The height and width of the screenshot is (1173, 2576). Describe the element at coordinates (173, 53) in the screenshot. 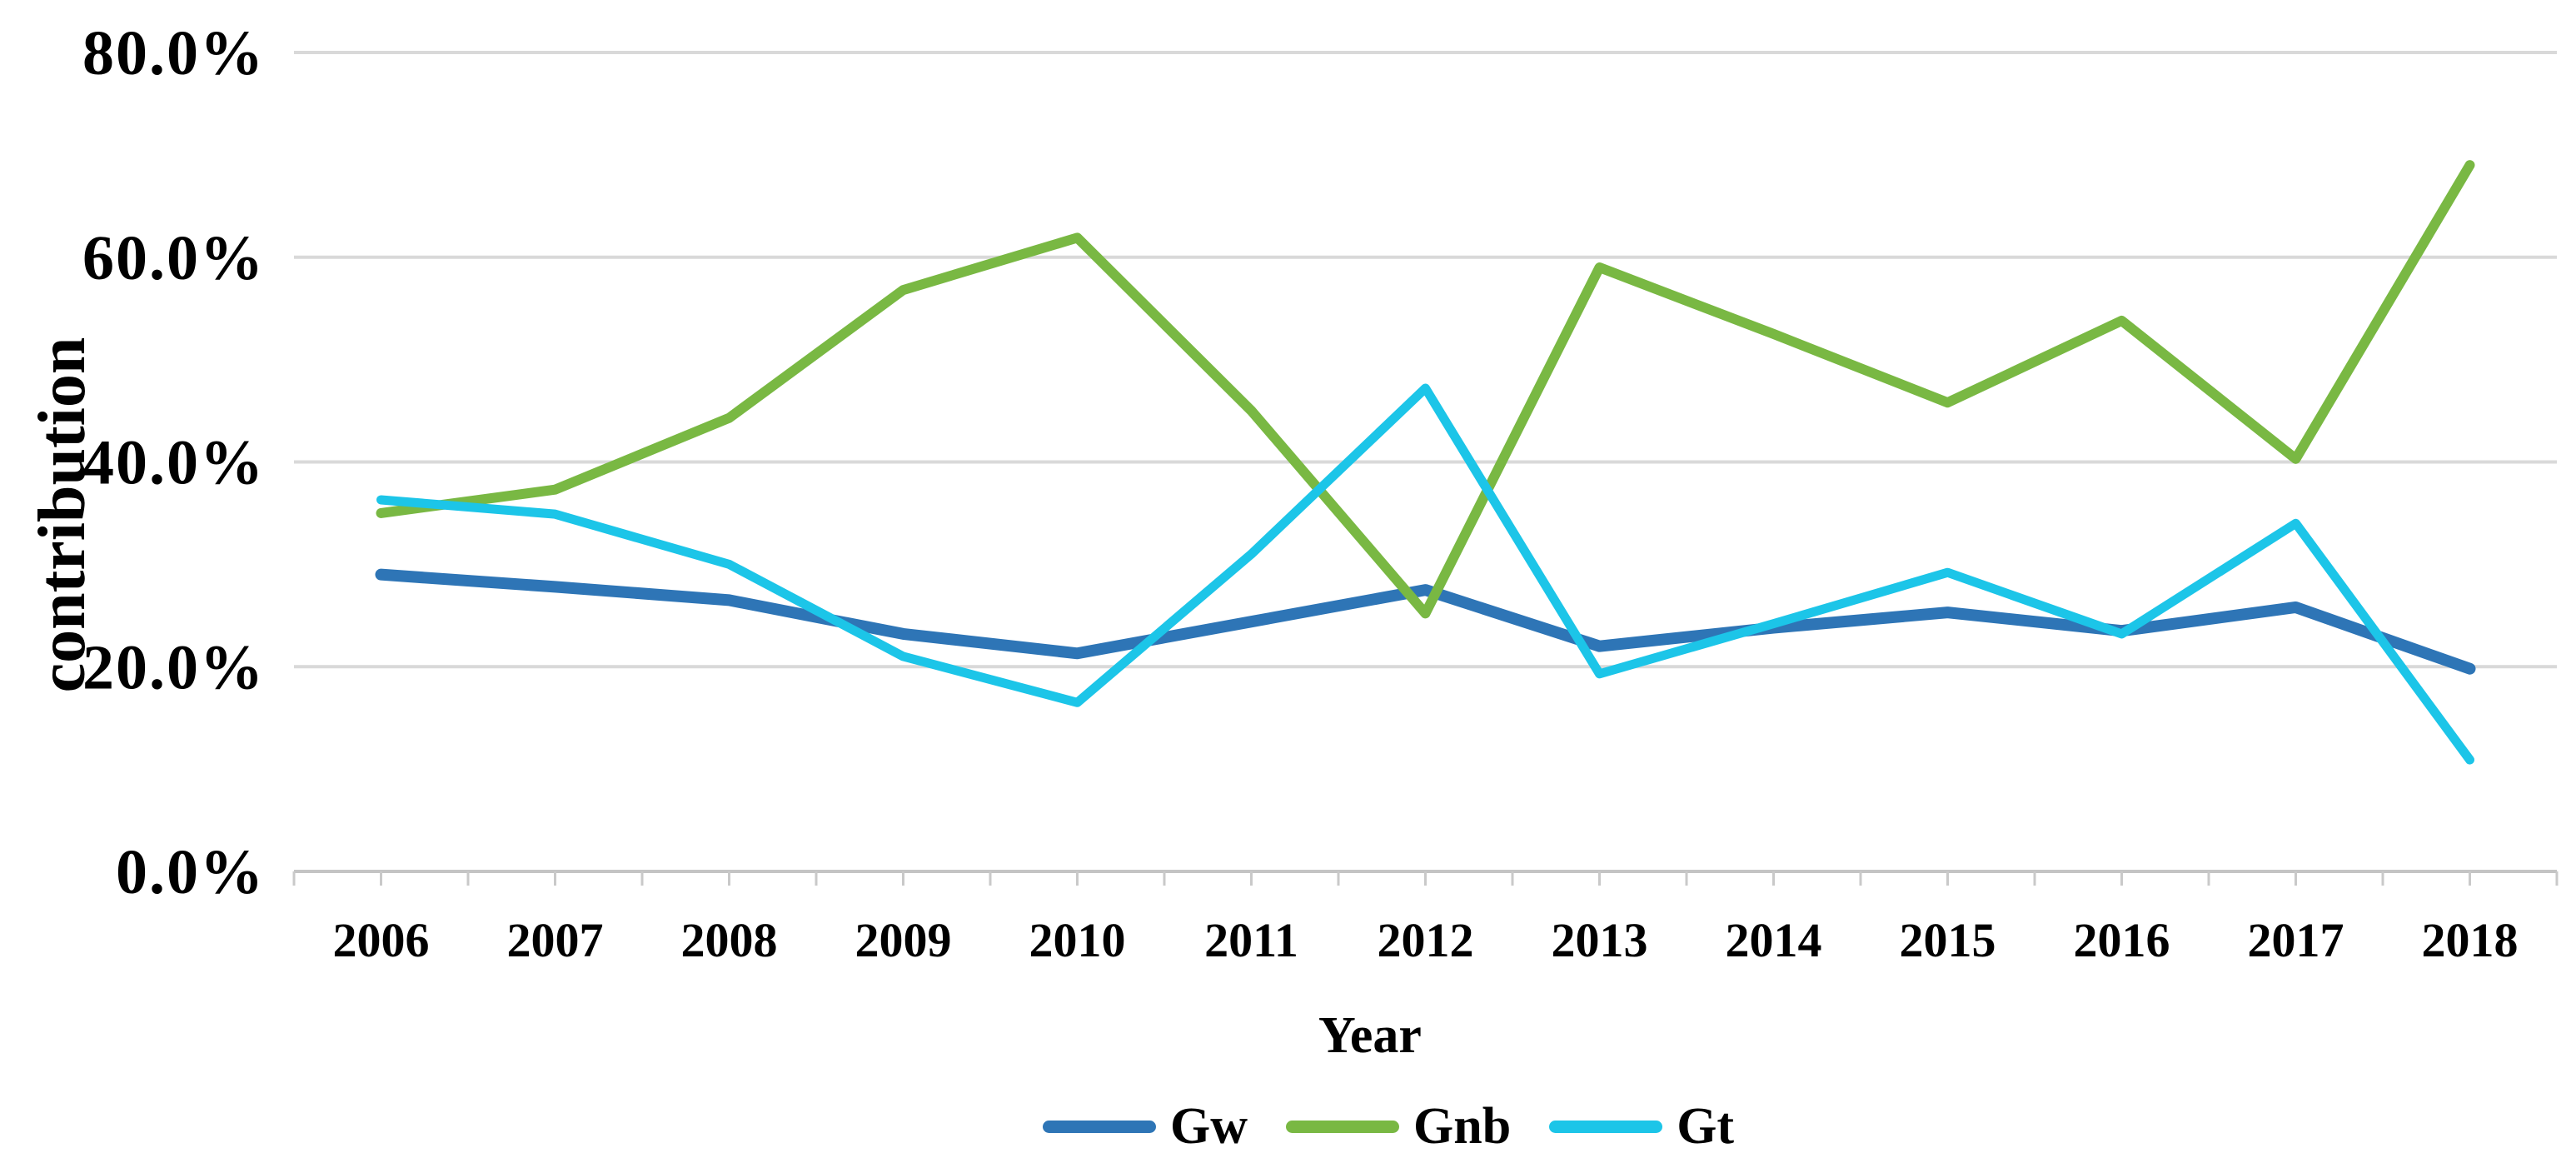

I see `y-tick-label-80.0%: 80.0%` at that location.